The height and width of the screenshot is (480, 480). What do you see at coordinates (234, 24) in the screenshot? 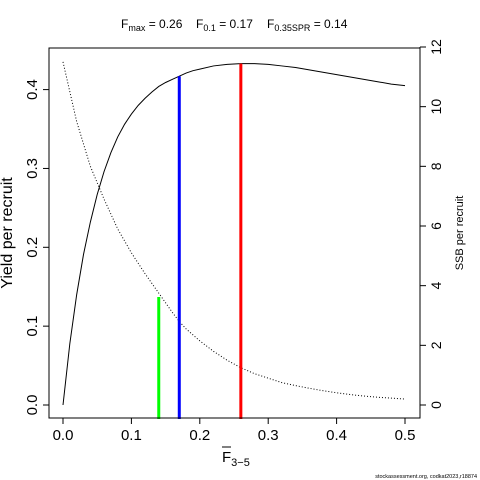
I see `header-ref-f01-value: = 0.17` at bounding box center [234, 24].